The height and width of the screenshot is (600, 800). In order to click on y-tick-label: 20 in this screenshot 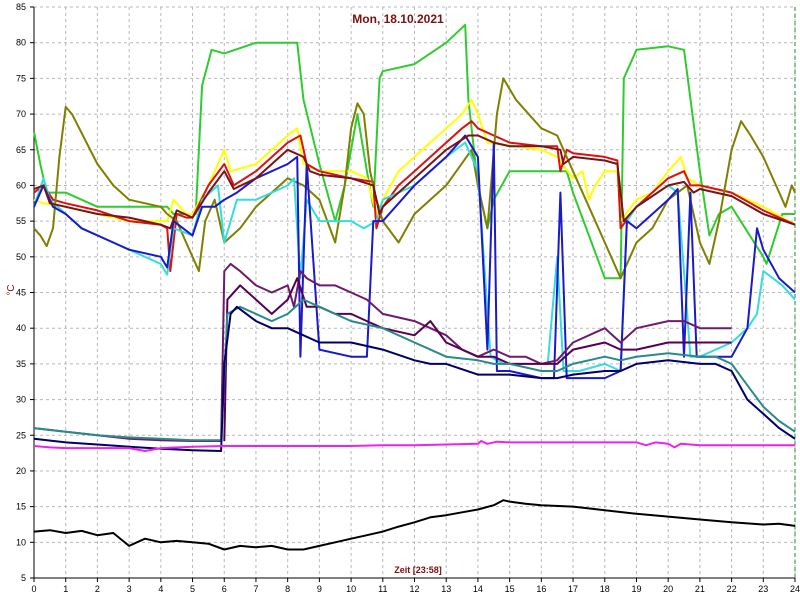, I will do `click(21, 471)`.